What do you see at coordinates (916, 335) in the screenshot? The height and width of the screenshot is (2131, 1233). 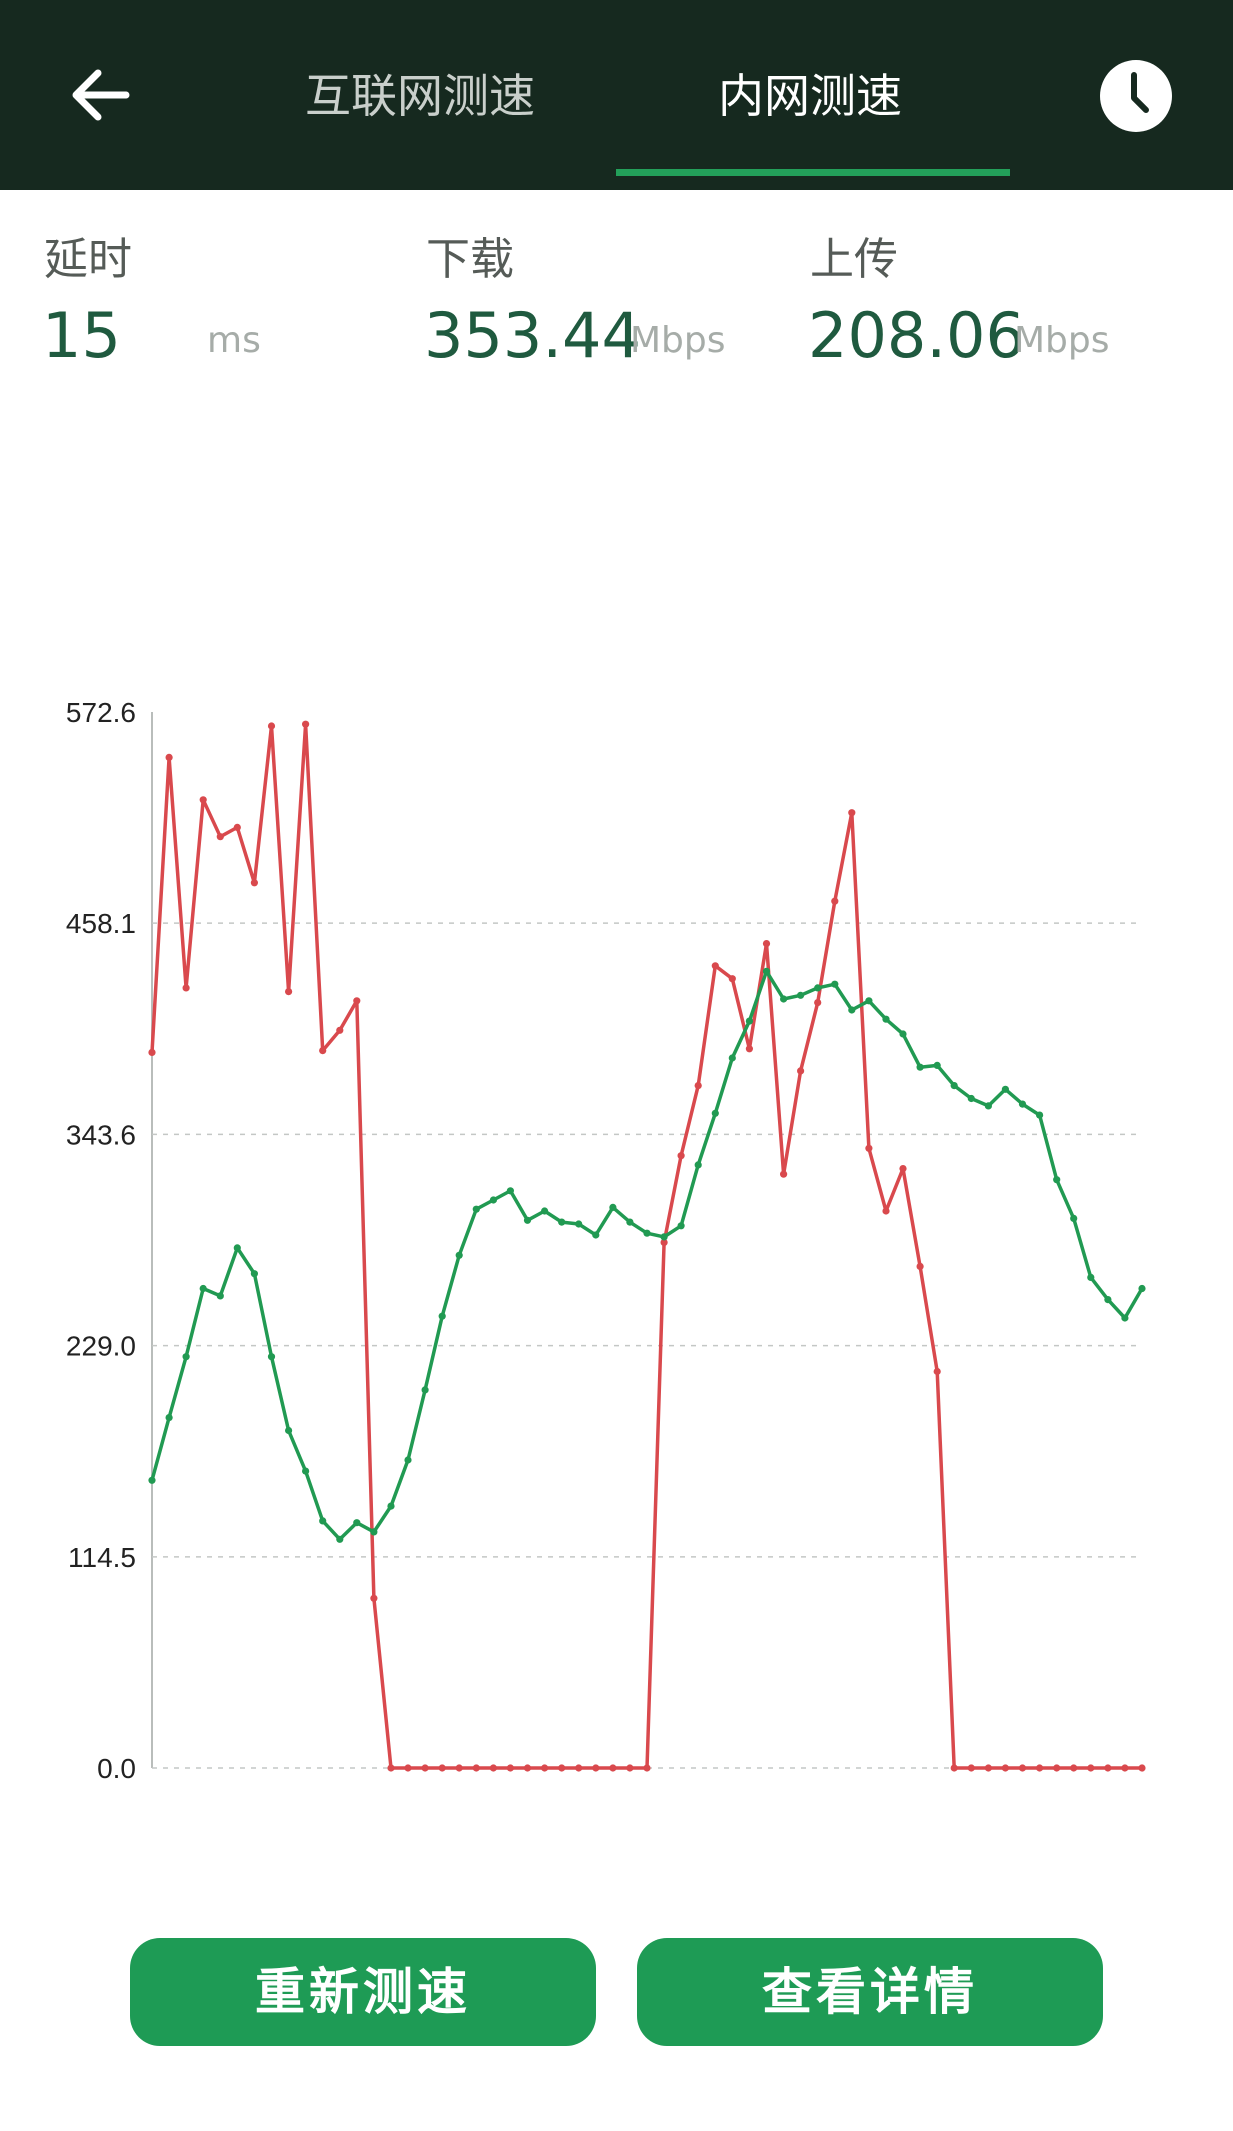 I see `upload-value: 208.06` at bounding box center [916, 335].